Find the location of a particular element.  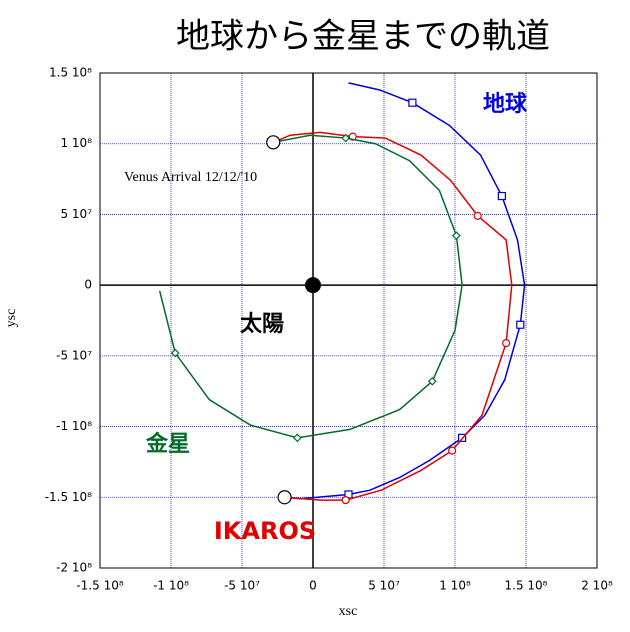

y-tick-label: -1.5 10⁸ is located at coordinates (68, 497).